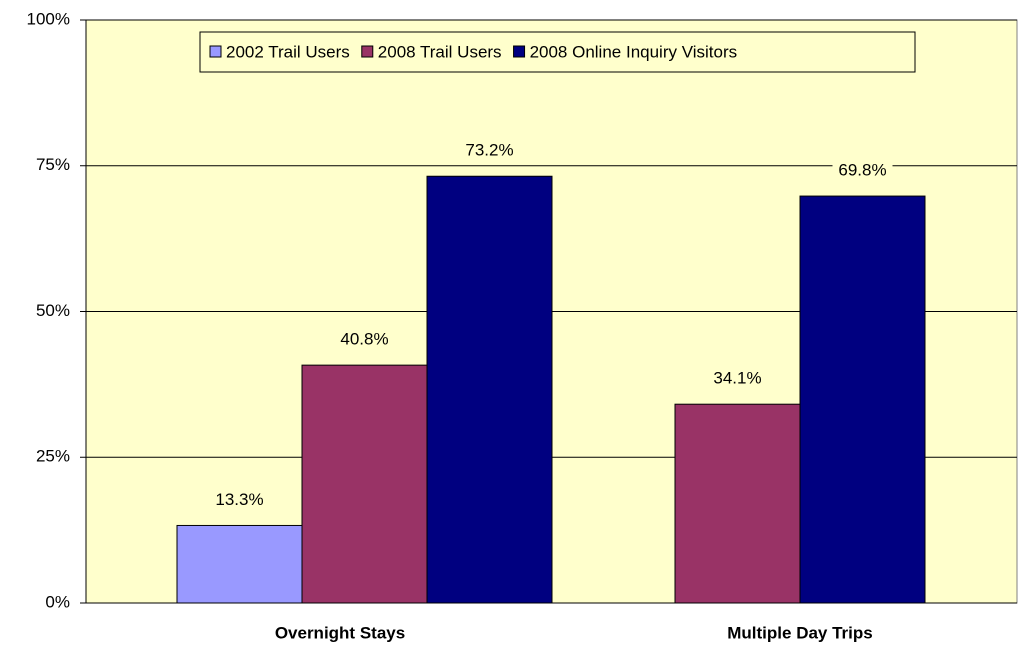  I want to click on legend, so click(557, 52).